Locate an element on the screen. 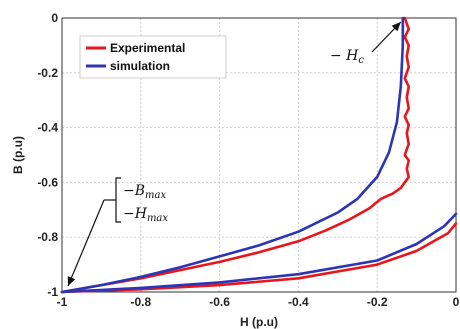 The width and height of the screenshot is (460, 329). x-tick-label: -0.6 is located at coordinates (219, 302).